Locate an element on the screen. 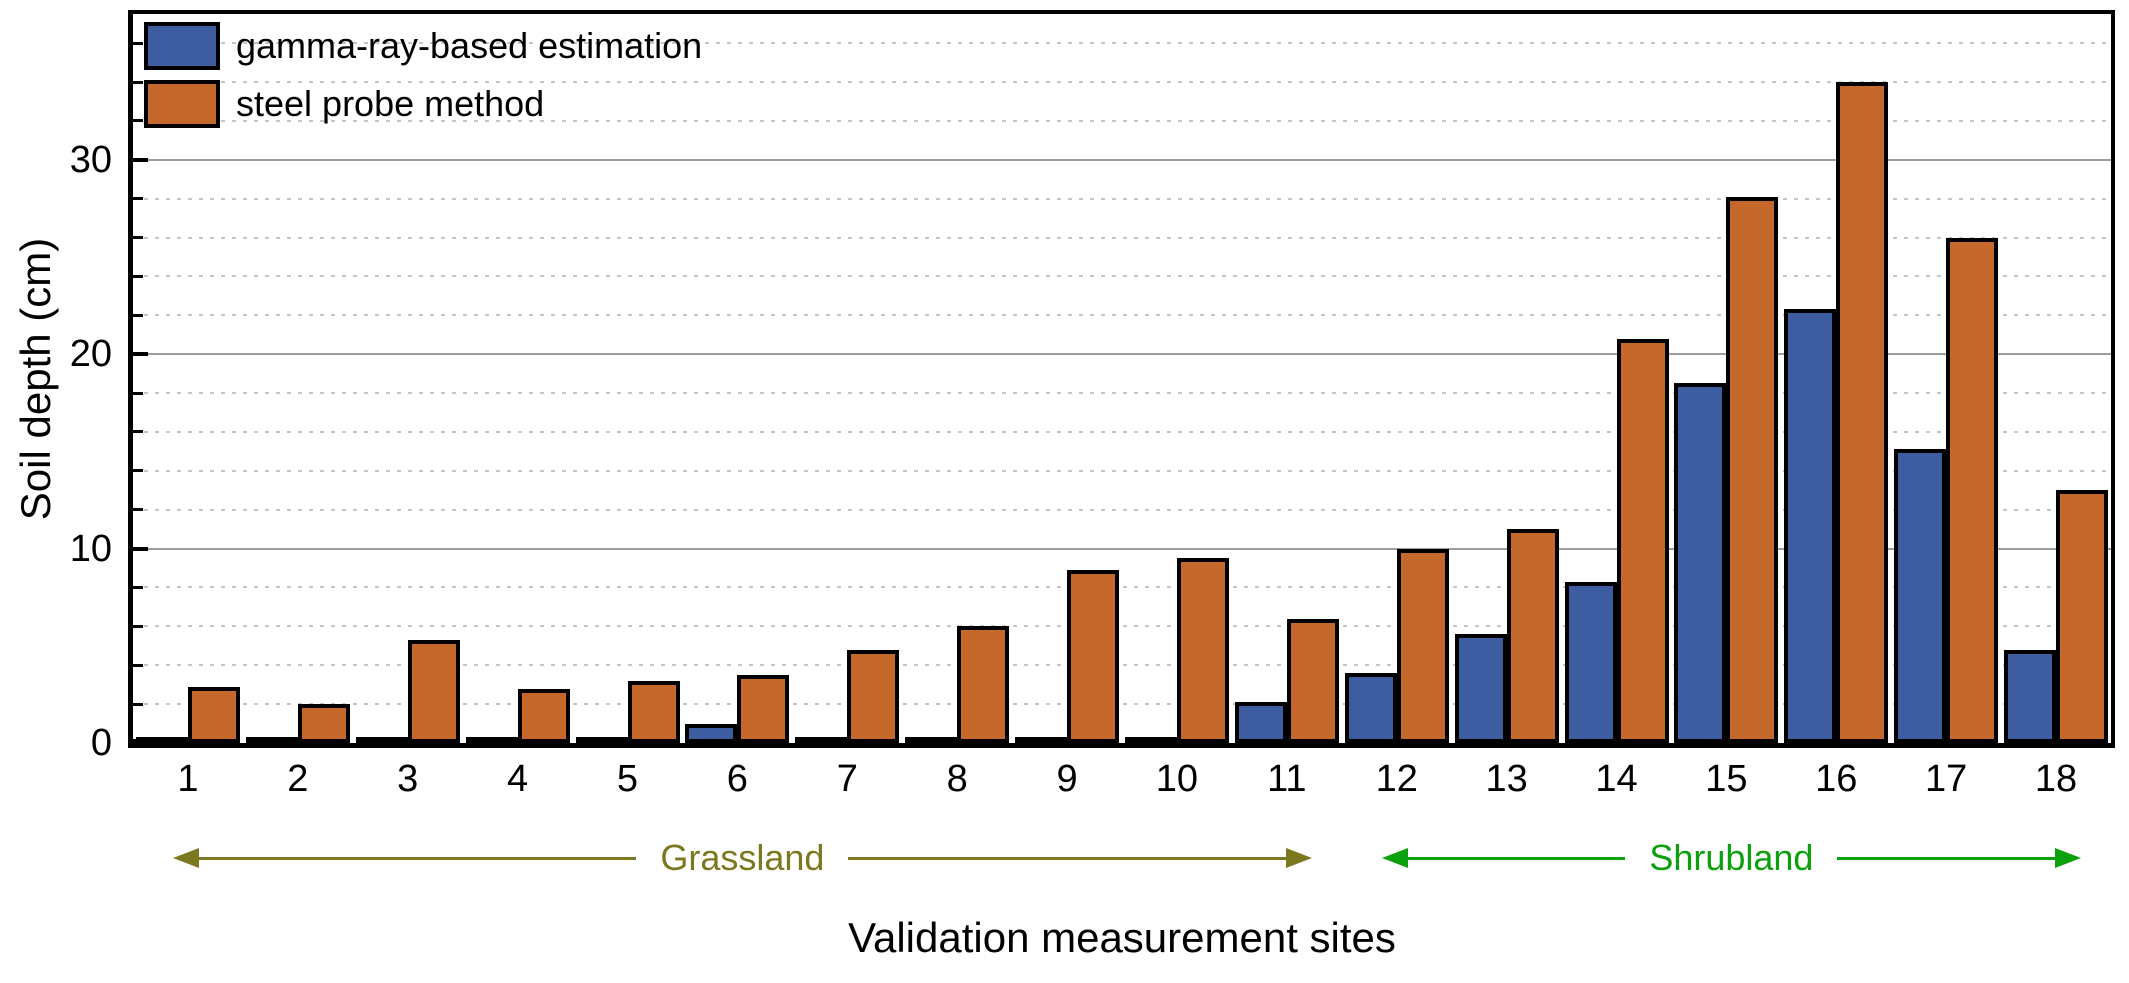 The image size is (2129, 983). region-label-shrubland: Shrubland is located at coordinates (1731, 857).